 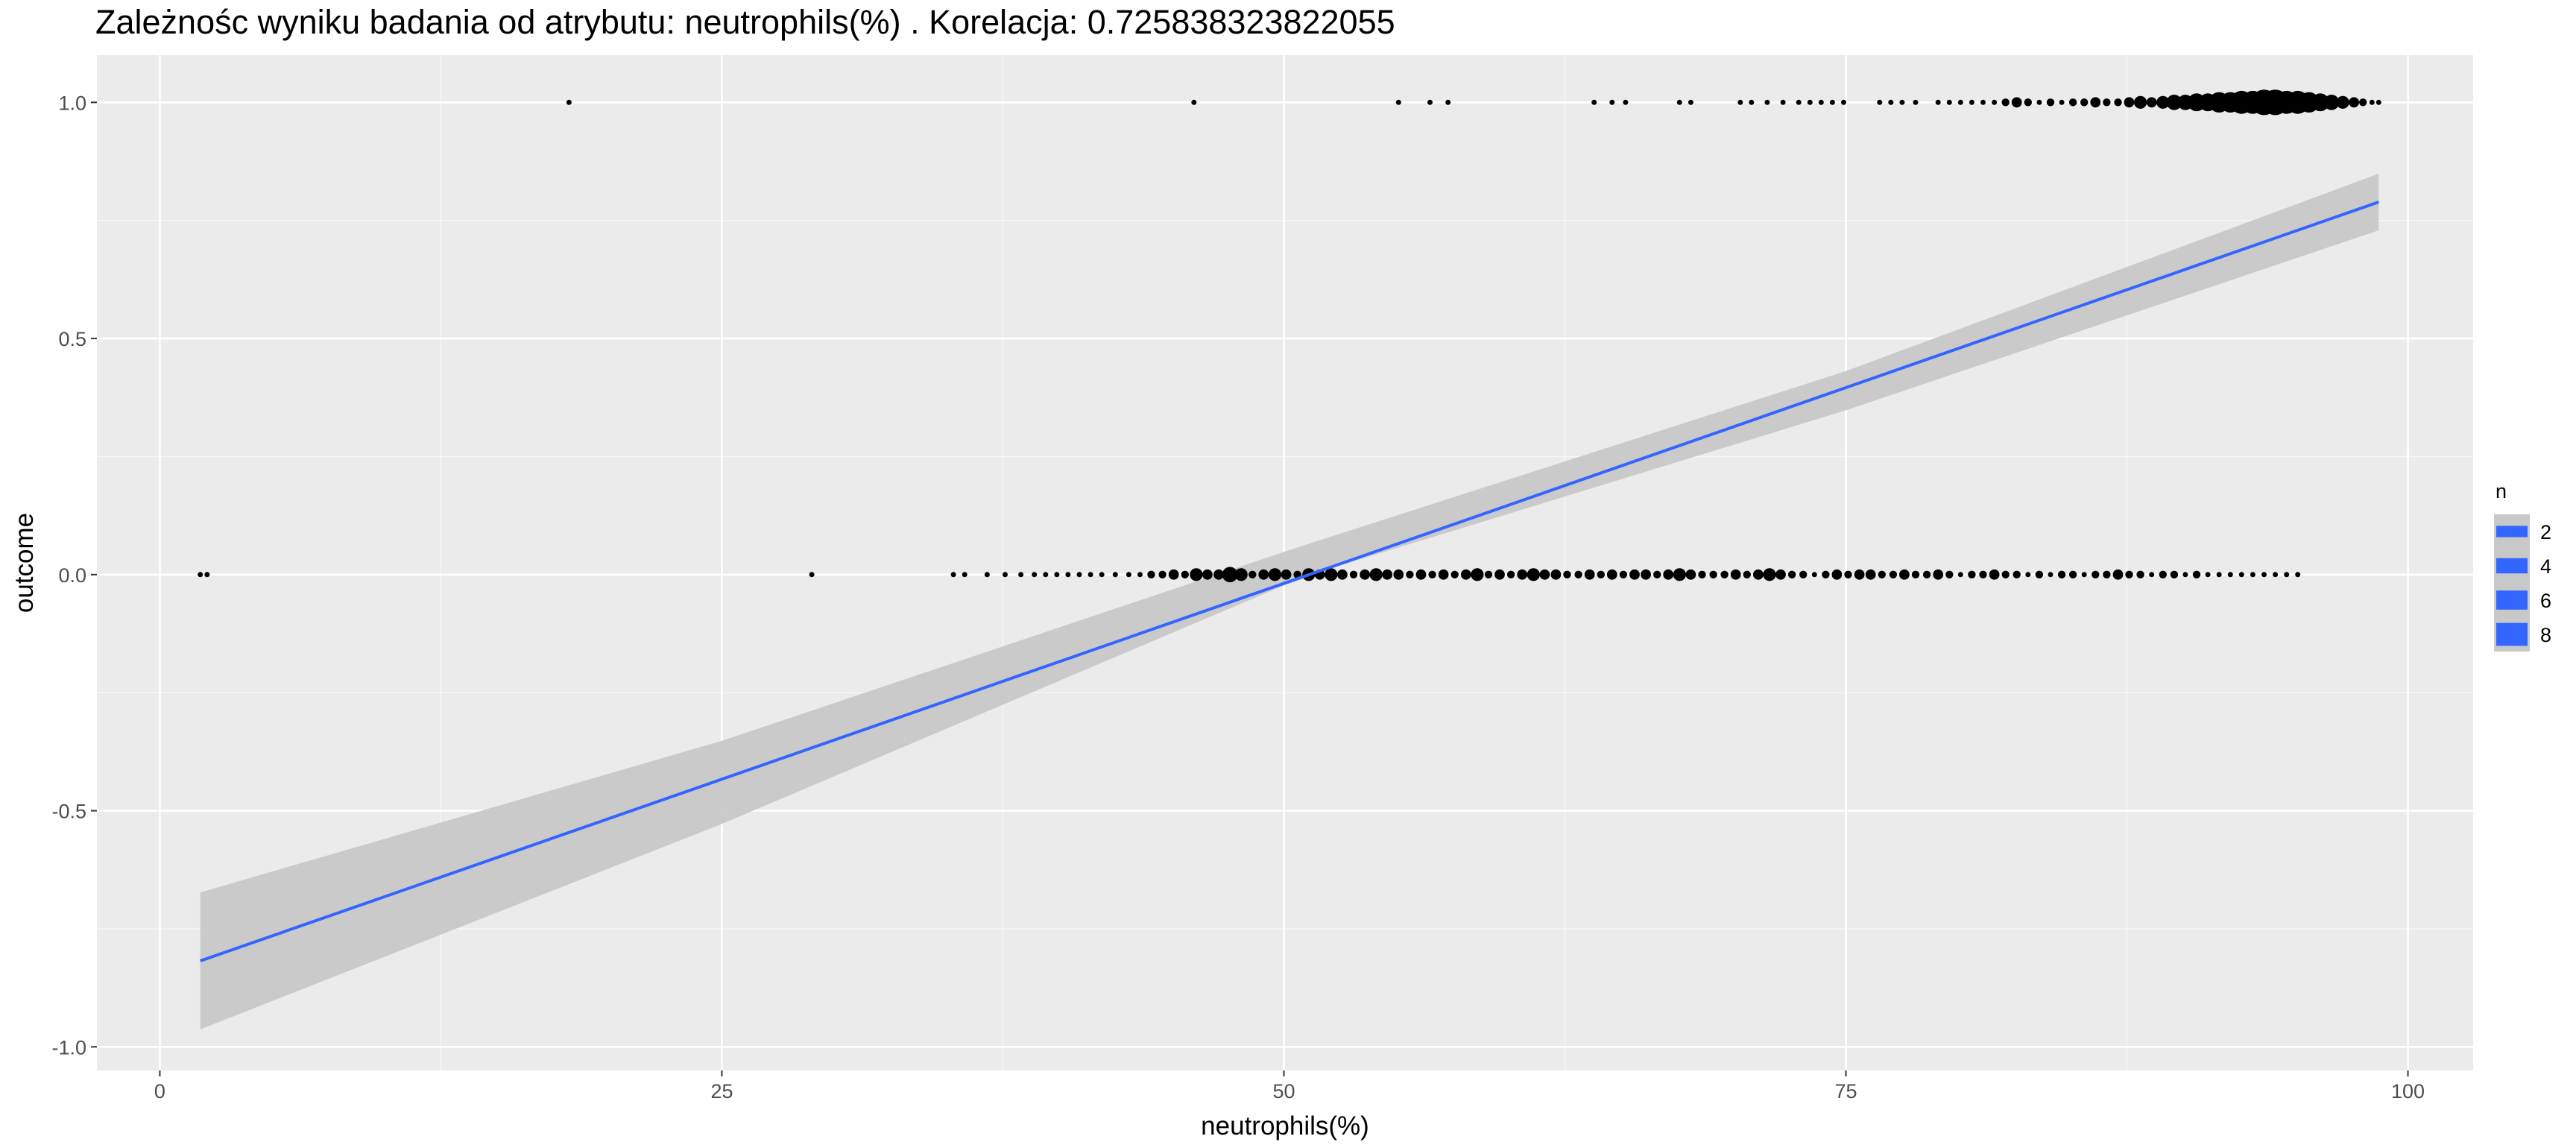 I want to click on y-tick-label: 1.0, so click(x=72, y=103).